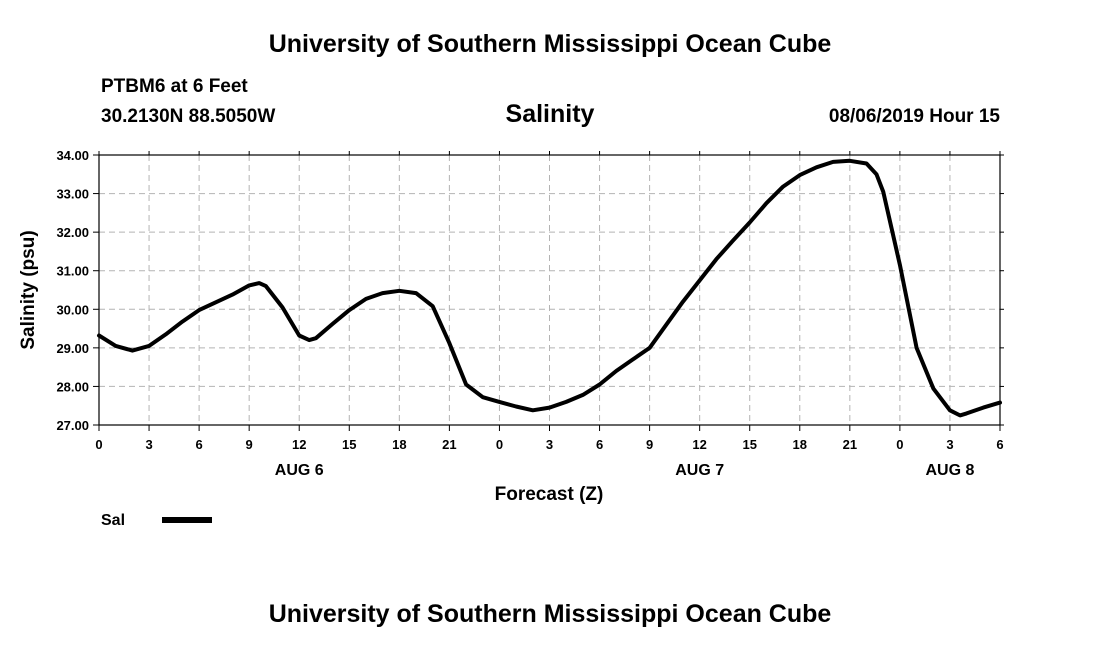 The image size is (1100, 650). Describe the element at coordinates (174, 86) in the screenshot. I see `station-label: PTBM6 at 6 Feet` at that location.